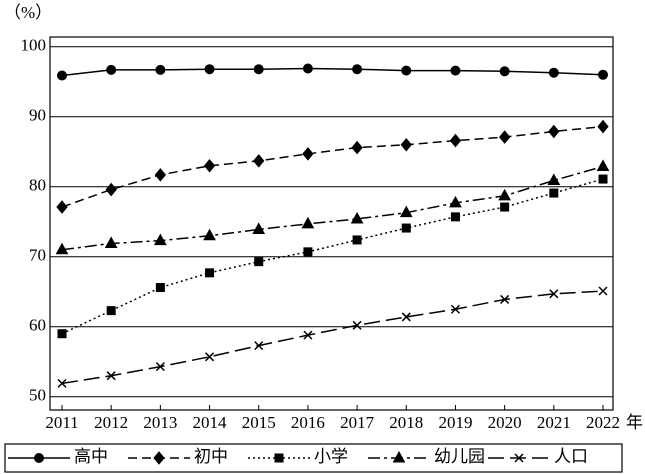 This screenshot has height=474, width=645. Describe the element at coordinates (331, 456) in the screenshot. I see `legend-label: 小学` at that location.